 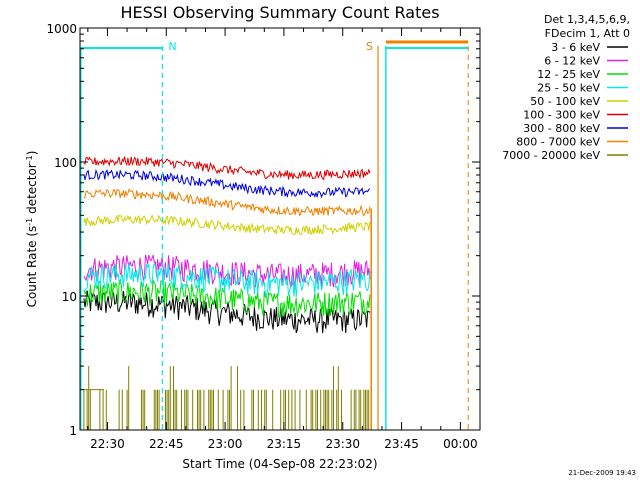 What do you see at coordinates (61, 29) in the screenshot?
I see `y-tick-label: 1000` at bounding box center [61, 29].